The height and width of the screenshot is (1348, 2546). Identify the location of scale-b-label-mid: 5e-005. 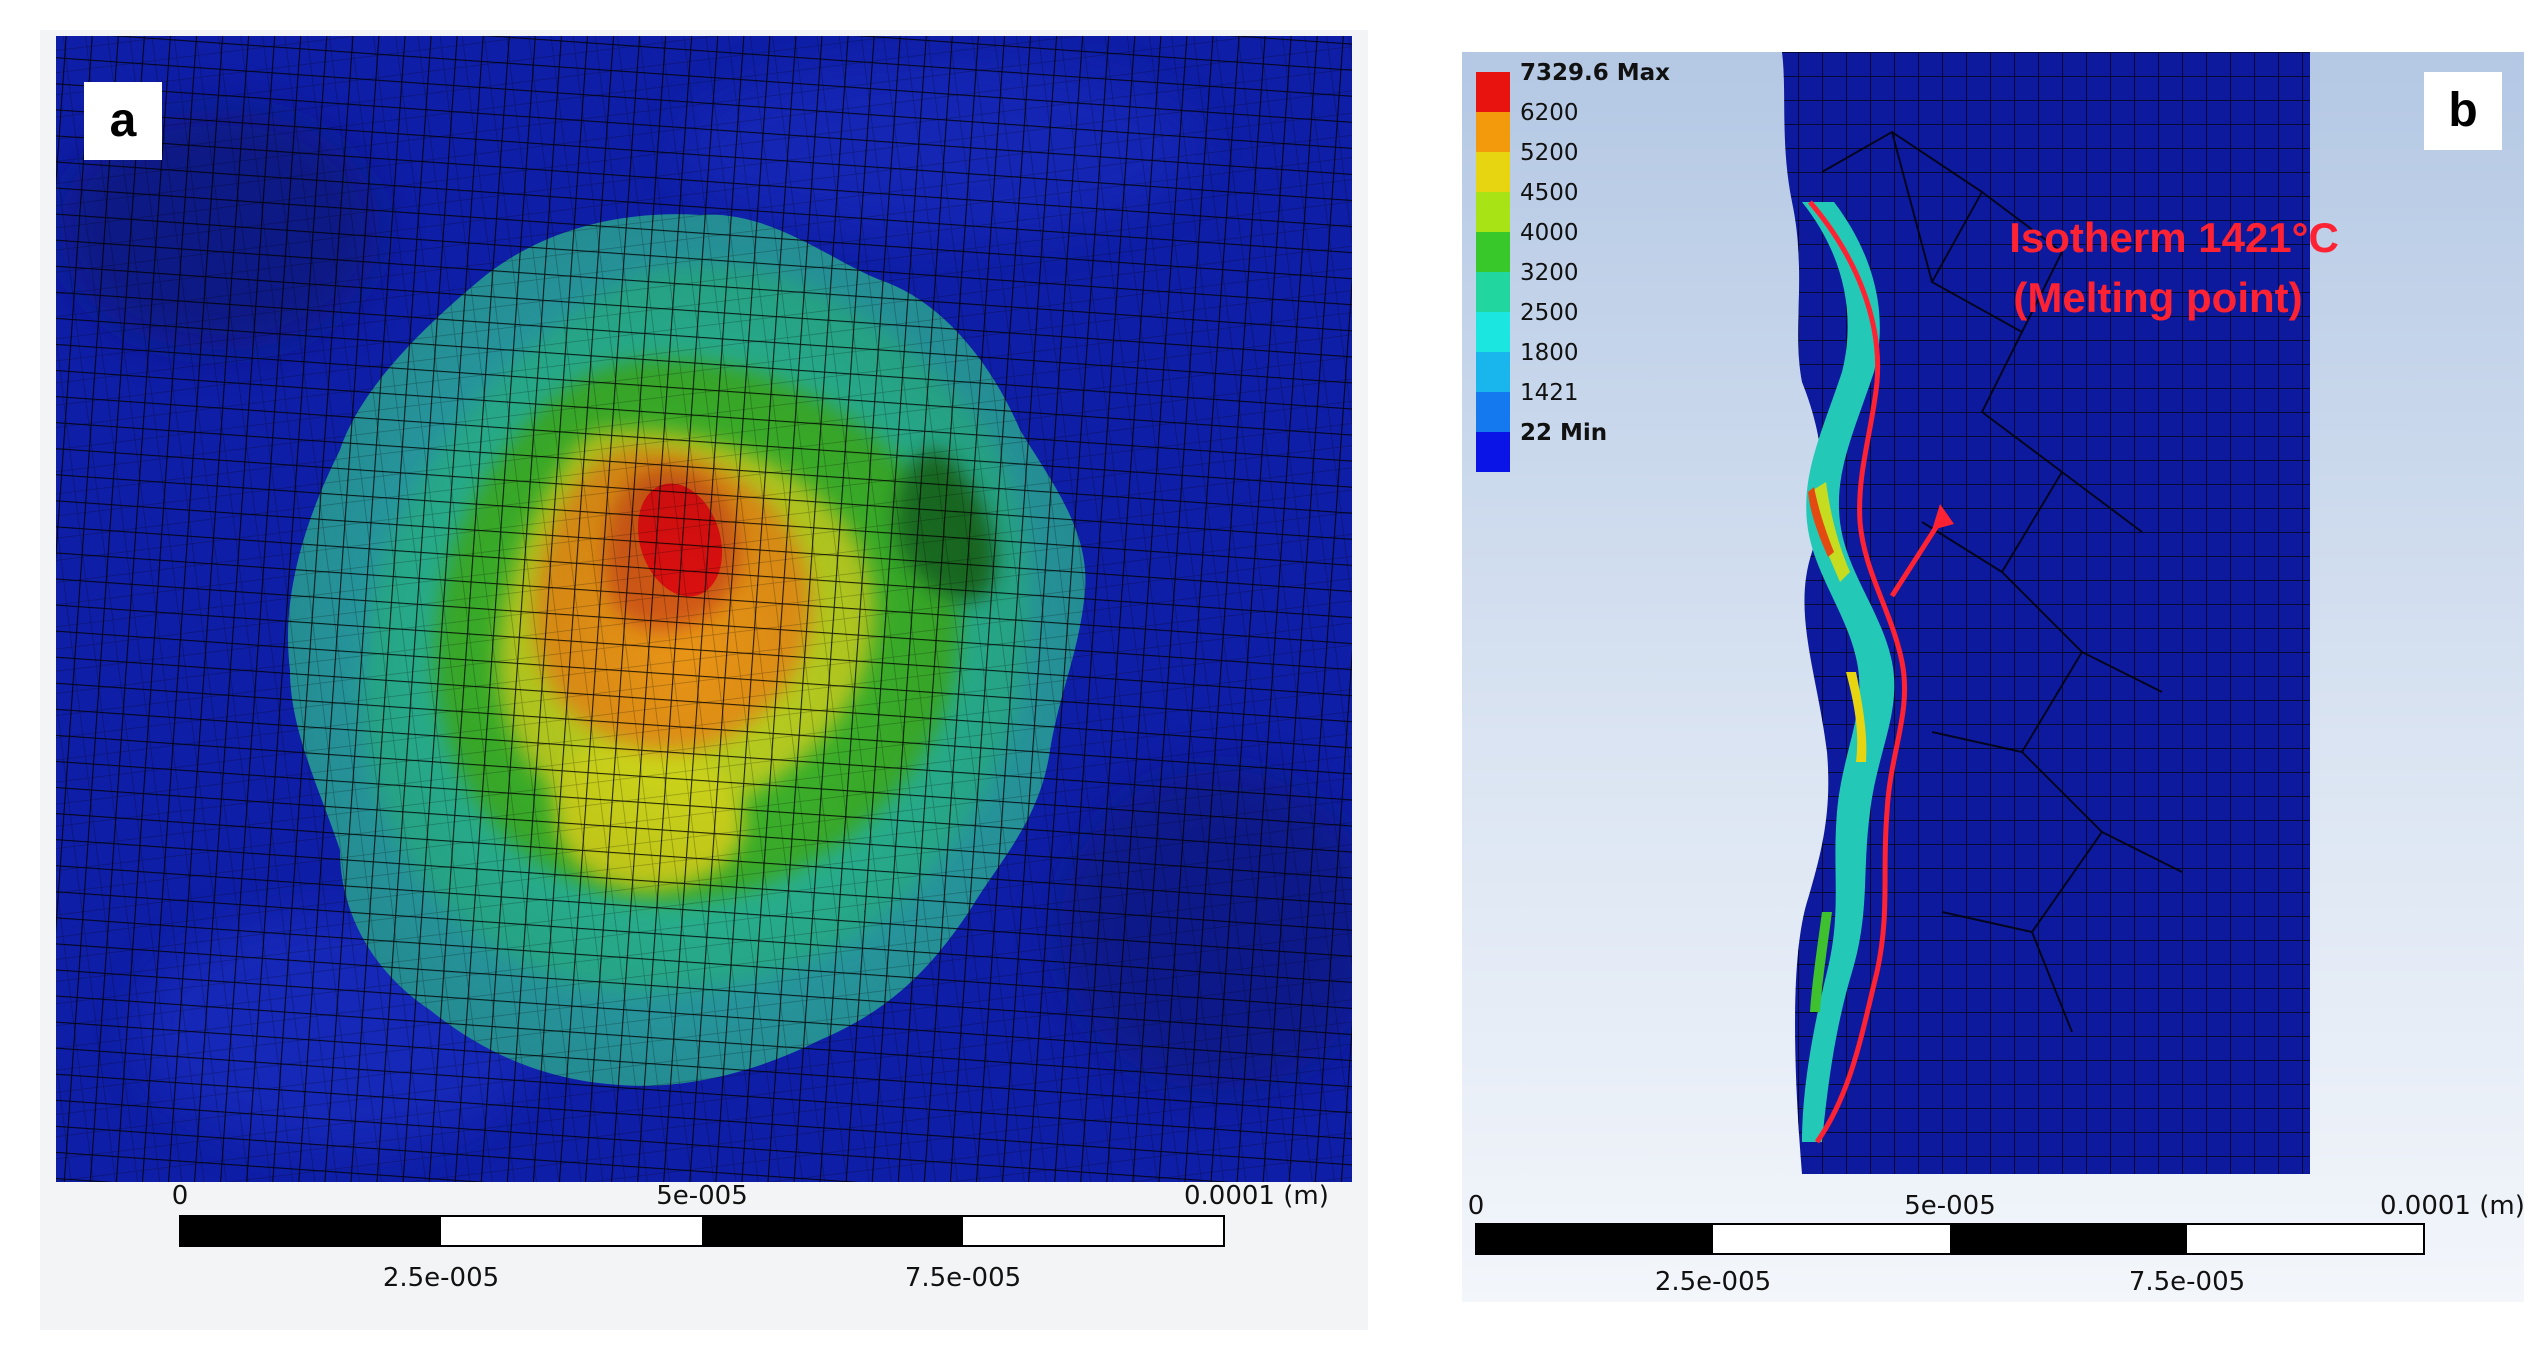
(1950, 1206).